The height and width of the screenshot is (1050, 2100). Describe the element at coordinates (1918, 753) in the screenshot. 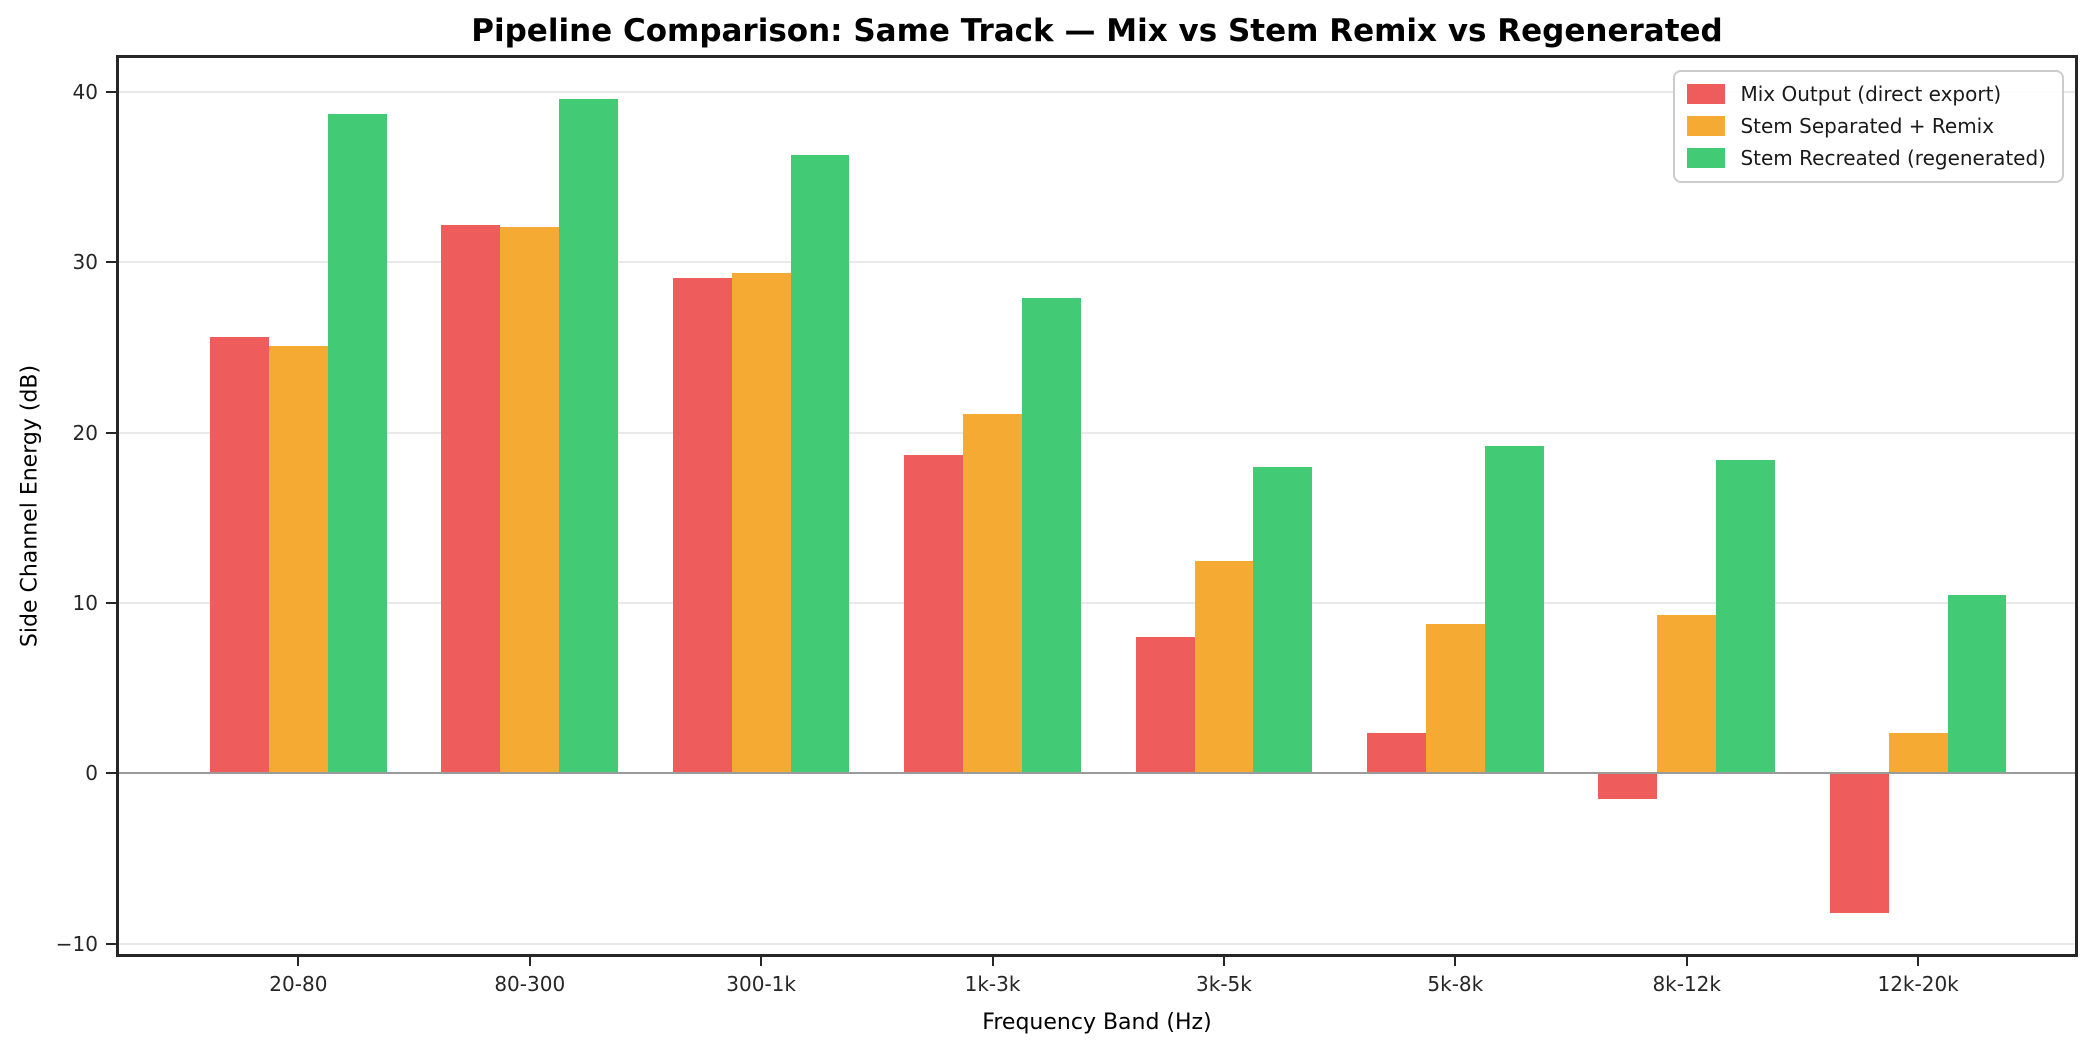

I see `bar-12k-20k-series1` at that location.